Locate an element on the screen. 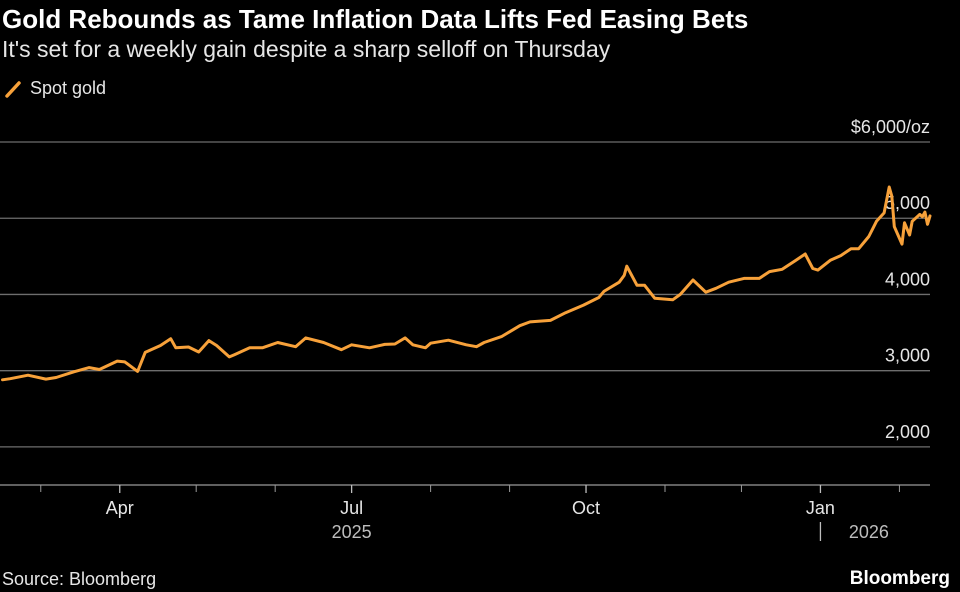 The height and width of the screenshot is (592, 960). y-tick-label: 4,000 is located at coordinates (907, 279).